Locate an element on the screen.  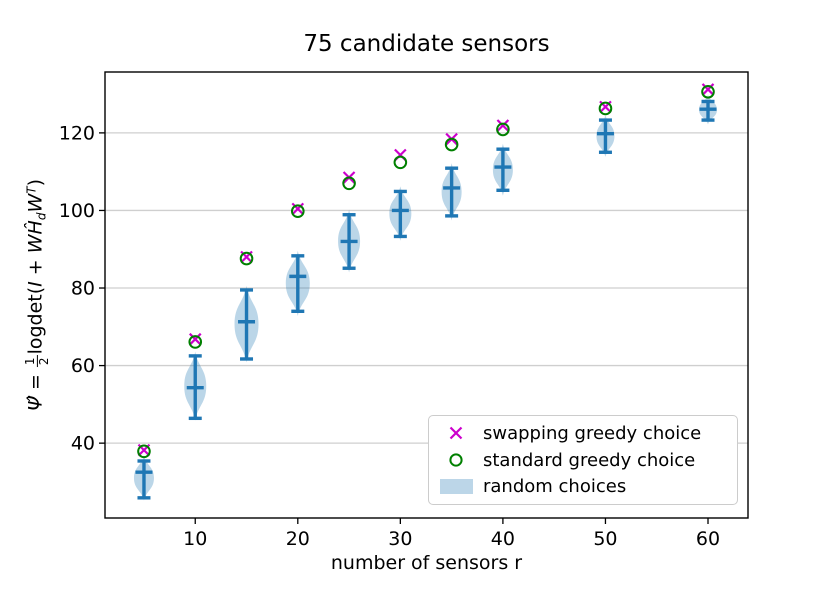
x-tick-label: 50 is located at coordinates (605, 539).